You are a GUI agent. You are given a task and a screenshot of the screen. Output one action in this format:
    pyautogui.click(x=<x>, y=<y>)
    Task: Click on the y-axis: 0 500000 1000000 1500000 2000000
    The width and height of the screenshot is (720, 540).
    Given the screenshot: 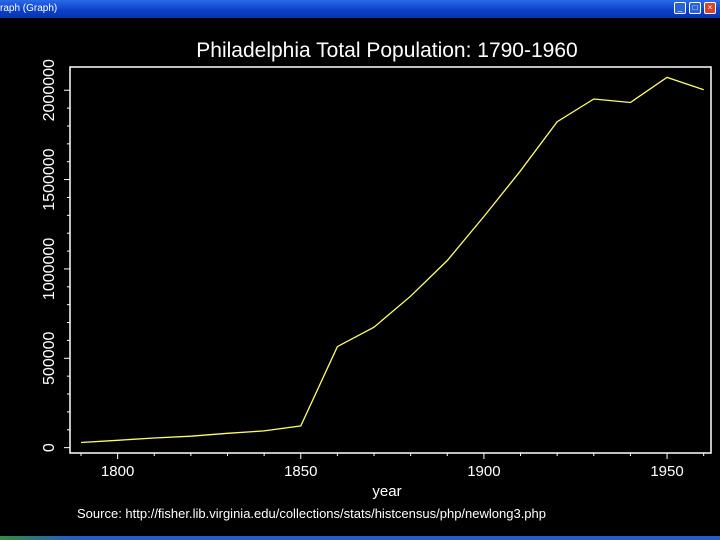 What is the action you would take?
    pyautogui.click(x=55, y=255)
    